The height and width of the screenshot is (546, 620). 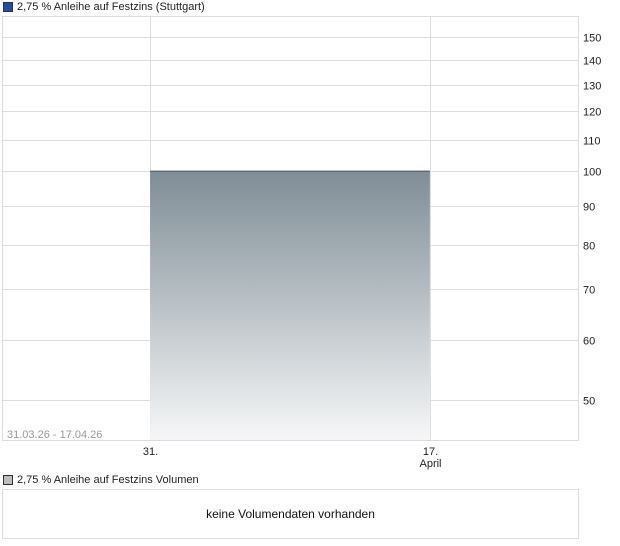 I want to click on price-legend: 2,75 % Anleihe auf Festzins (Stuttgart), so click(x=104, y=7).